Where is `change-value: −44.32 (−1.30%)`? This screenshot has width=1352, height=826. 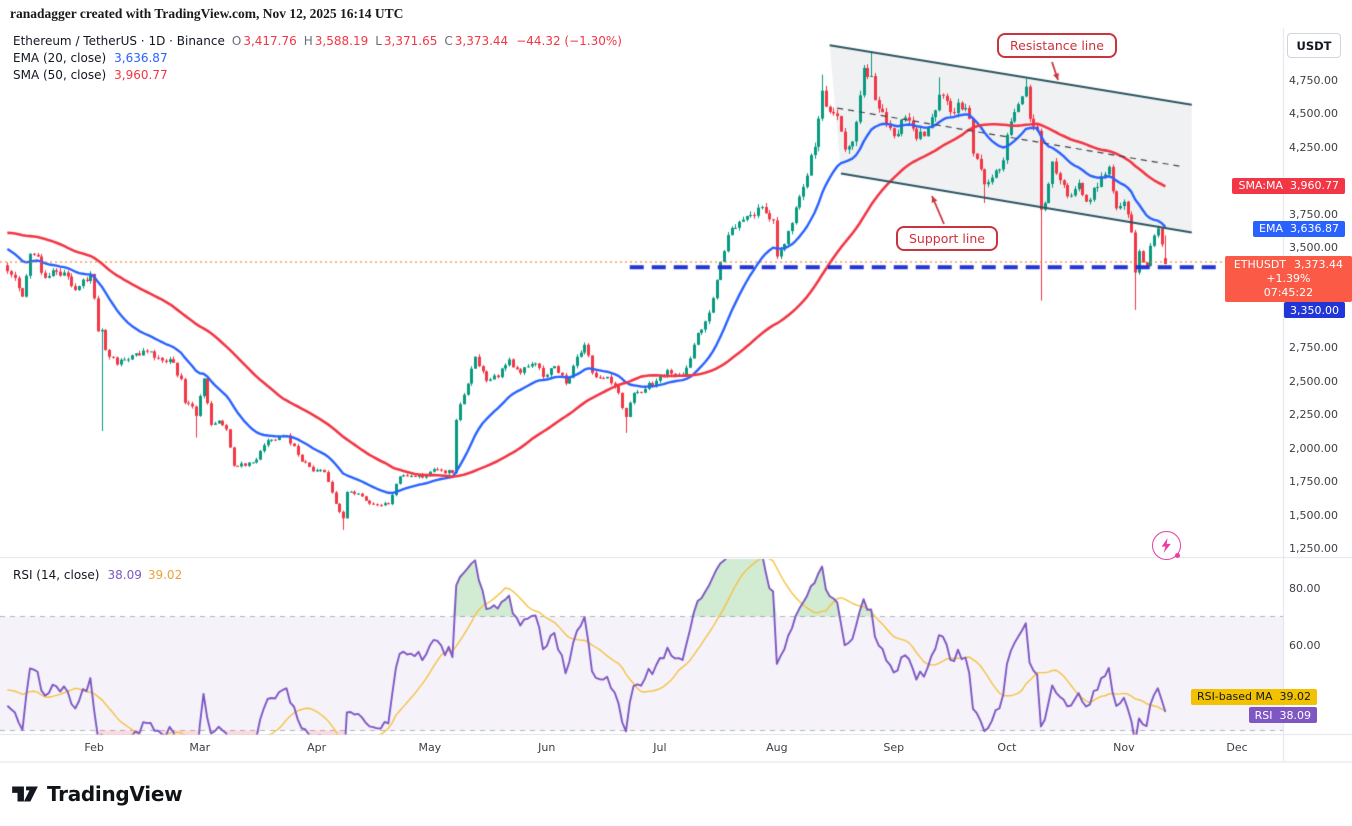 change-value: −44.32 (−1.30%) is located at coordinates (569, 41).